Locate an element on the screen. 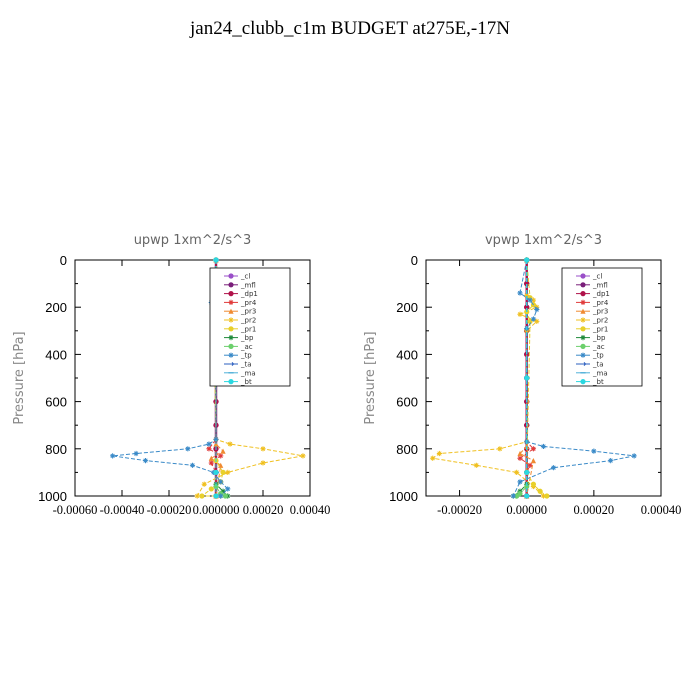  x-tick-label: 0.00000 is located at coordinates (526, 510).